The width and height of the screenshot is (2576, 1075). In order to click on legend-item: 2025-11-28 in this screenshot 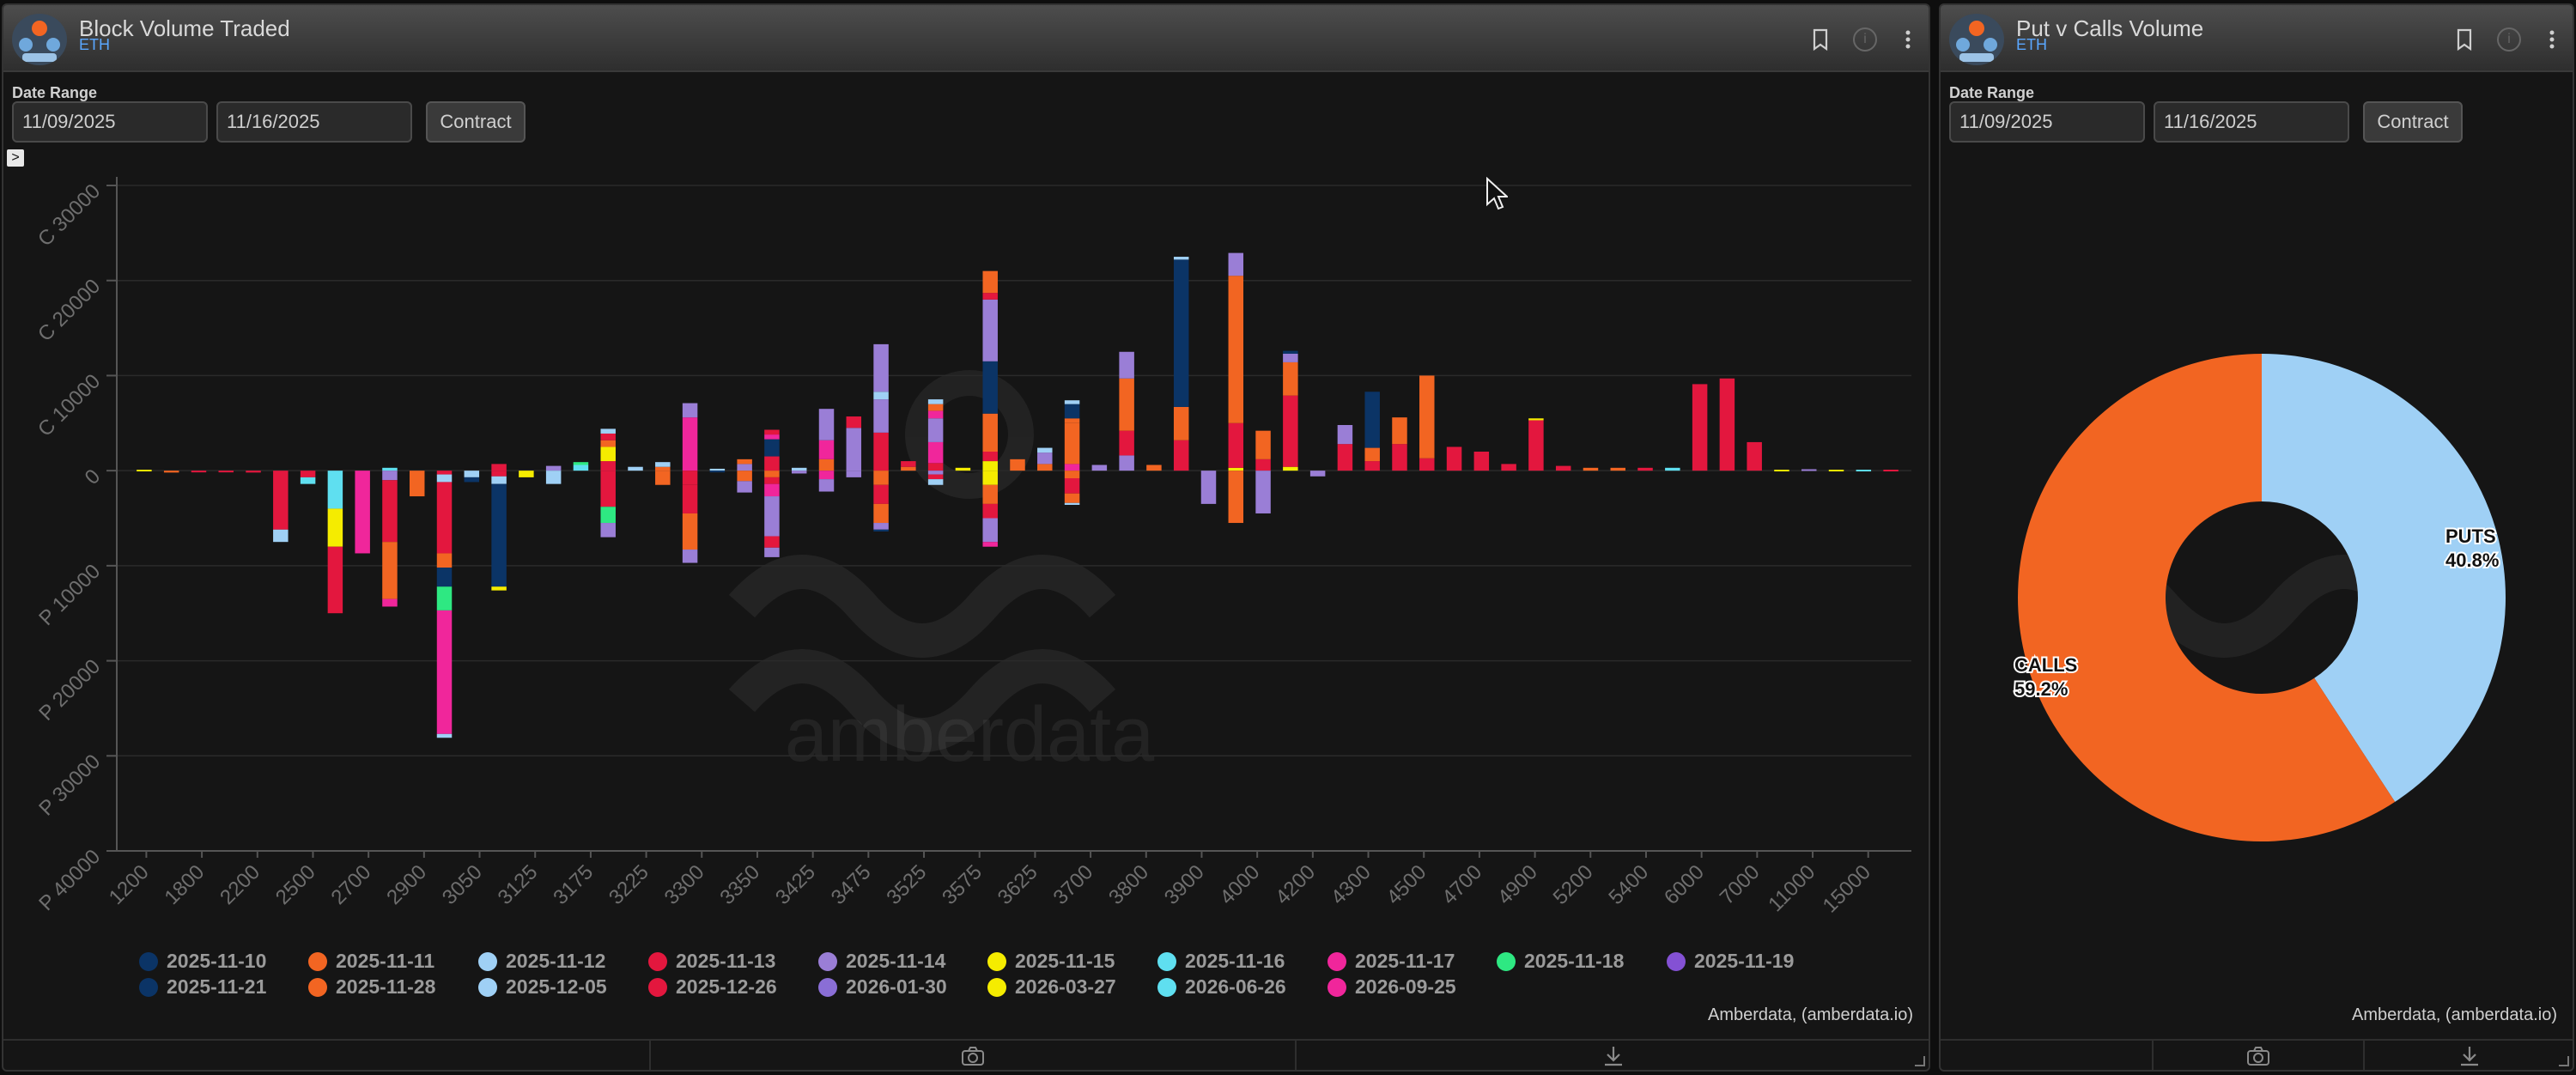, I will do `click(371, 987)`.